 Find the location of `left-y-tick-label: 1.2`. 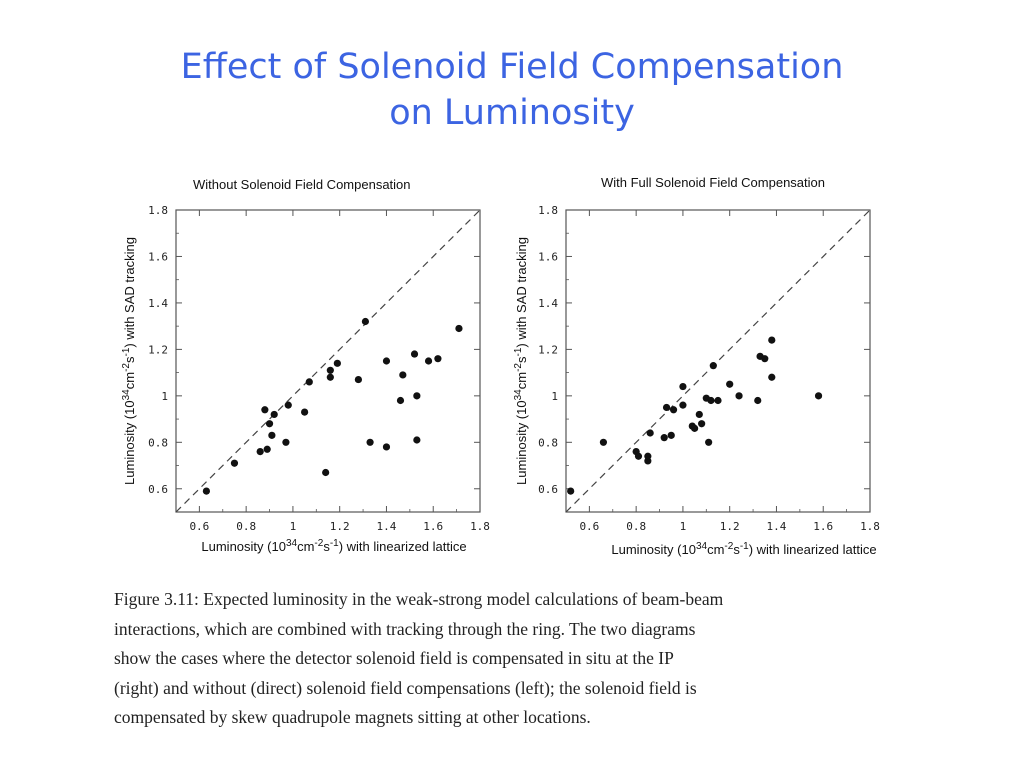

left-y-tick-label: 1.2 is located at coordinates (158, 349).